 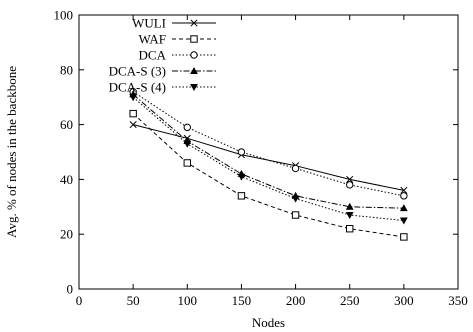 What do you see at coordinates (79, 300) in the screenshot?
I see `x-tick-label: 0` at bounding box center [79, 300].